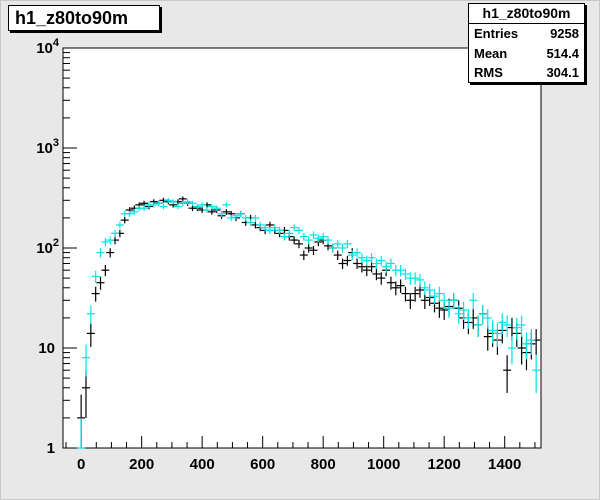 This screenshot has height=500, width=600. I want to click on stats-row-rms: RMS 304.1, so click(526, 73).